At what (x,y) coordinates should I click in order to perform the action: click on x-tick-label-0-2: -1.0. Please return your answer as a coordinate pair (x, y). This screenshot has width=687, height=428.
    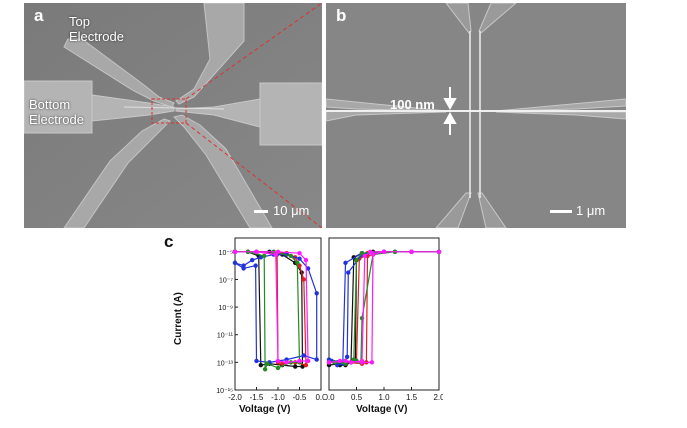
    Looking at the image, I should click on (278, 397).